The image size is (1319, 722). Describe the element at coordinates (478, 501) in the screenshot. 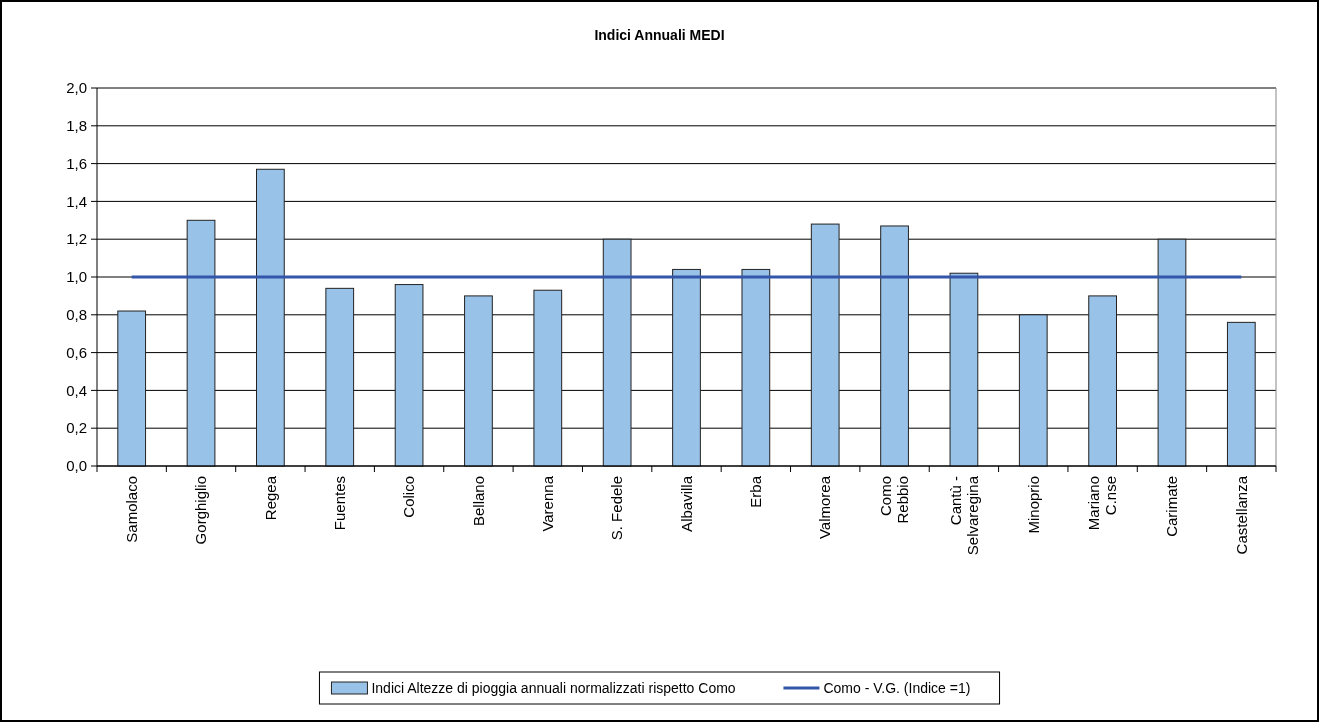

I see `x-tick-label: Bellano` at that location.